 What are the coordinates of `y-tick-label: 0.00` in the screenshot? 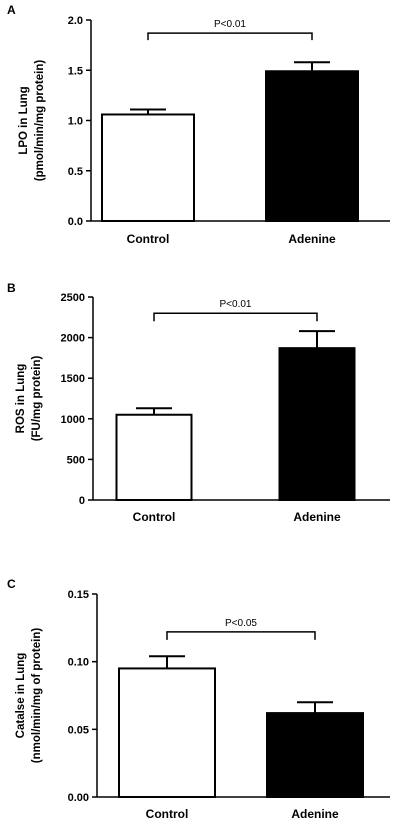 It's located at (78, 798).